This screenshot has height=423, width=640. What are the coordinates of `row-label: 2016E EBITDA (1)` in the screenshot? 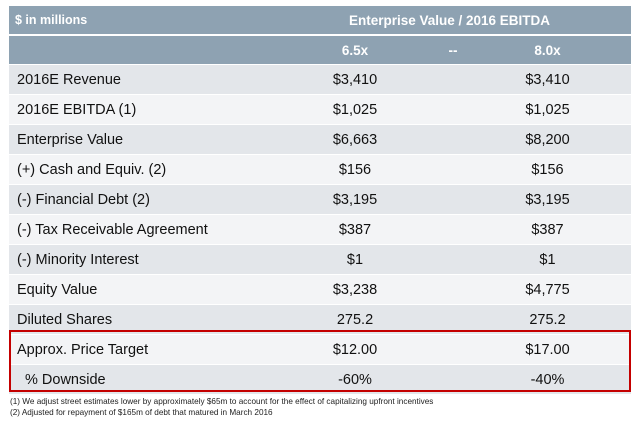 It's located at (138, 109).